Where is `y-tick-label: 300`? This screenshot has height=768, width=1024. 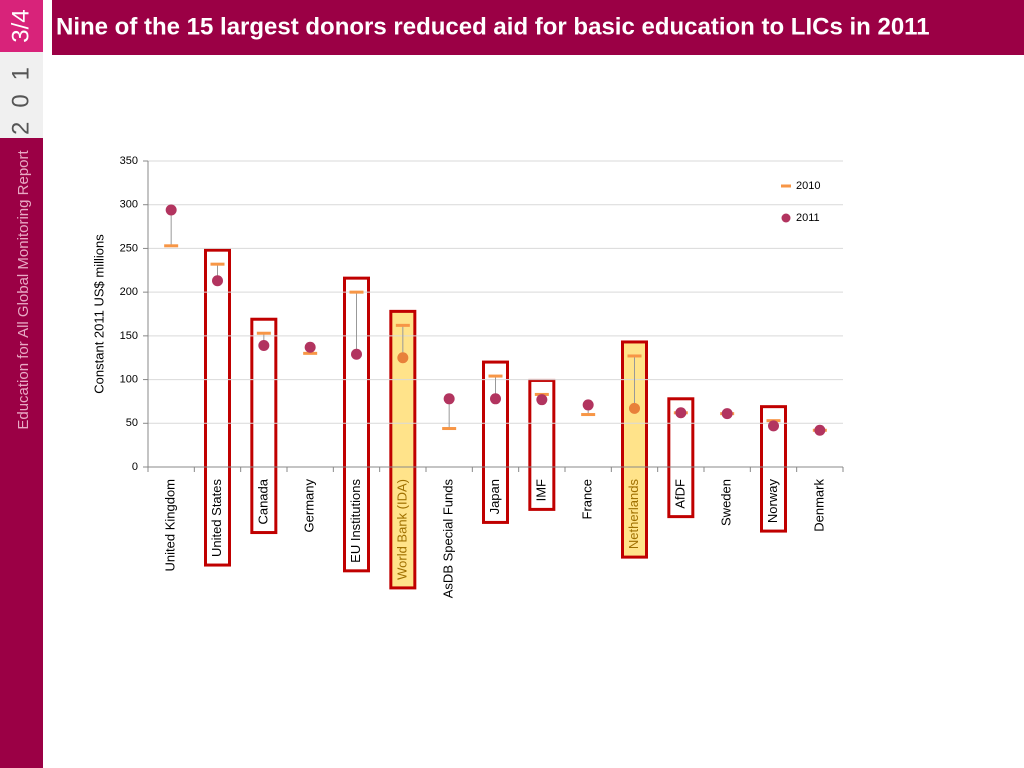
y-tick-label: 300 is located at coordinates (129, 205).